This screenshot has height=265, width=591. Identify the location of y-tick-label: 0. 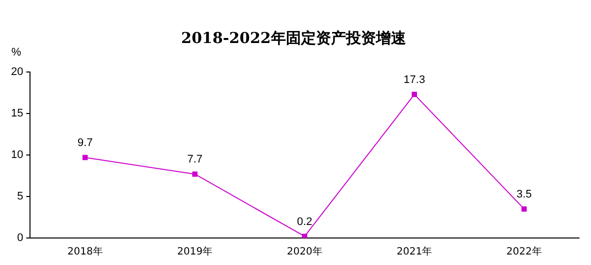
(20, 238).